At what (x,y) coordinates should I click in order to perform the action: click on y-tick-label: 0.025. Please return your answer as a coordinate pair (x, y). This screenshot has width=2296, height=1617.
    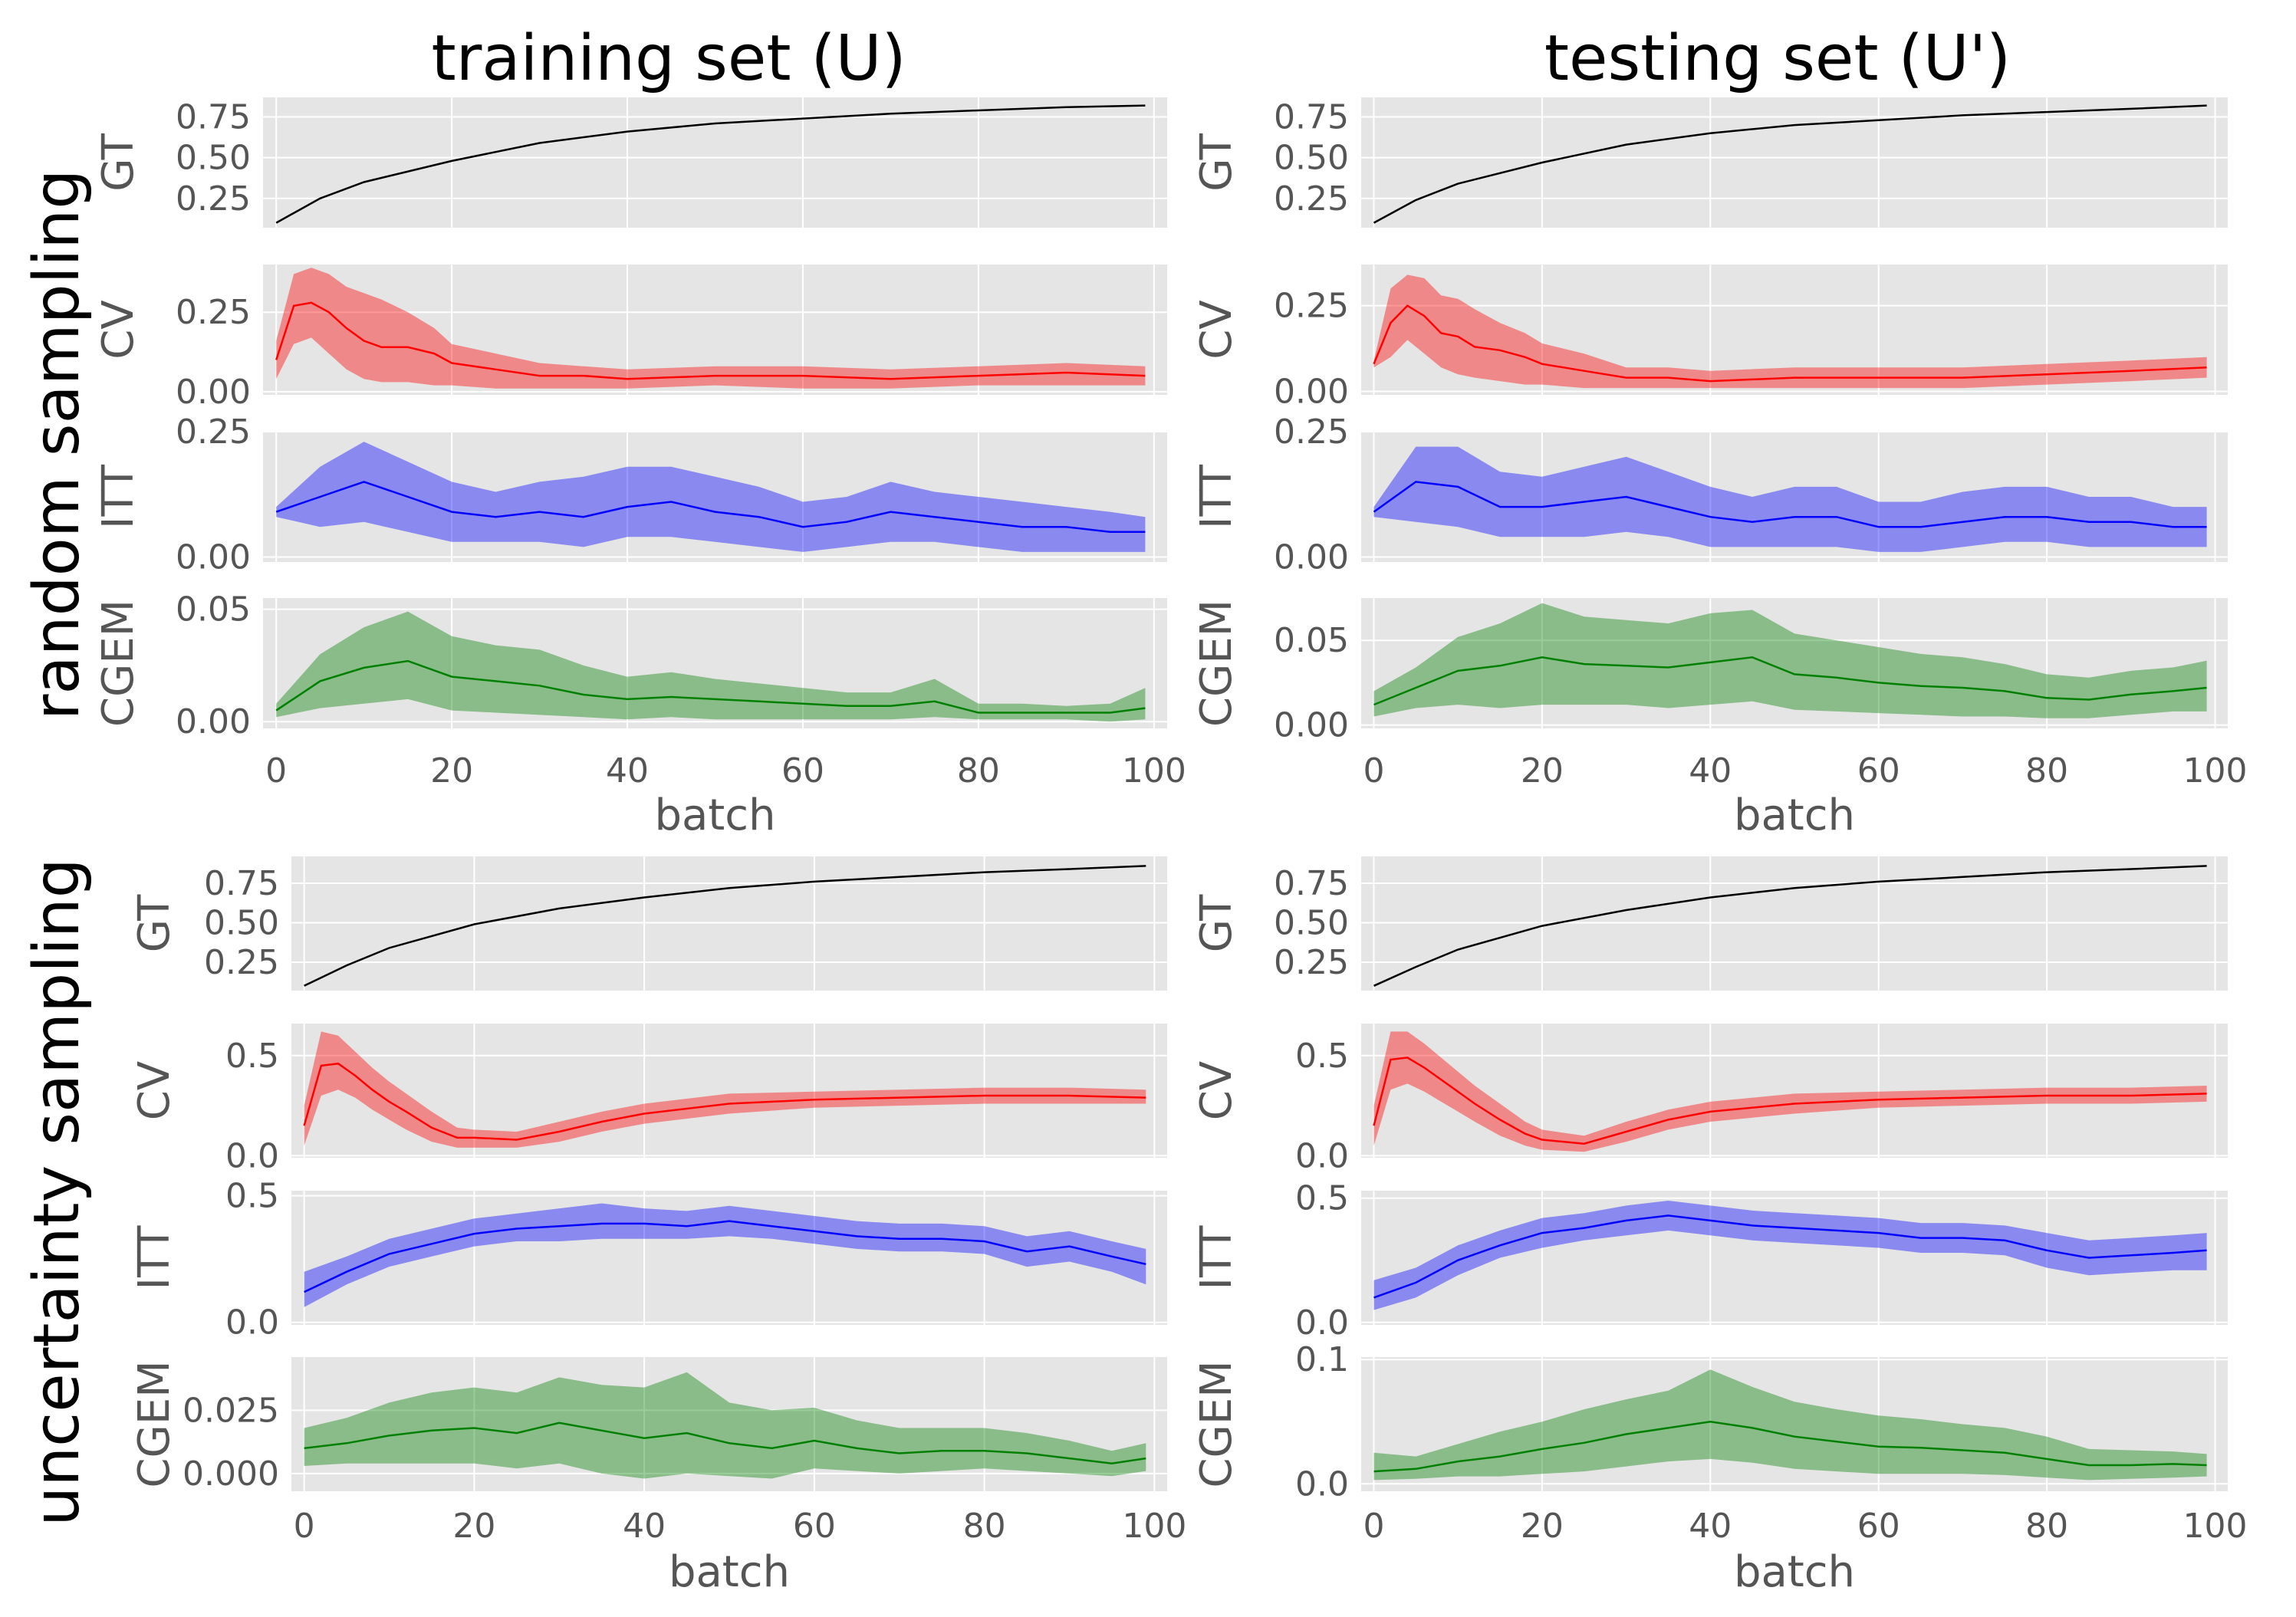
    Looking at the image, I should click on (231, 1410).